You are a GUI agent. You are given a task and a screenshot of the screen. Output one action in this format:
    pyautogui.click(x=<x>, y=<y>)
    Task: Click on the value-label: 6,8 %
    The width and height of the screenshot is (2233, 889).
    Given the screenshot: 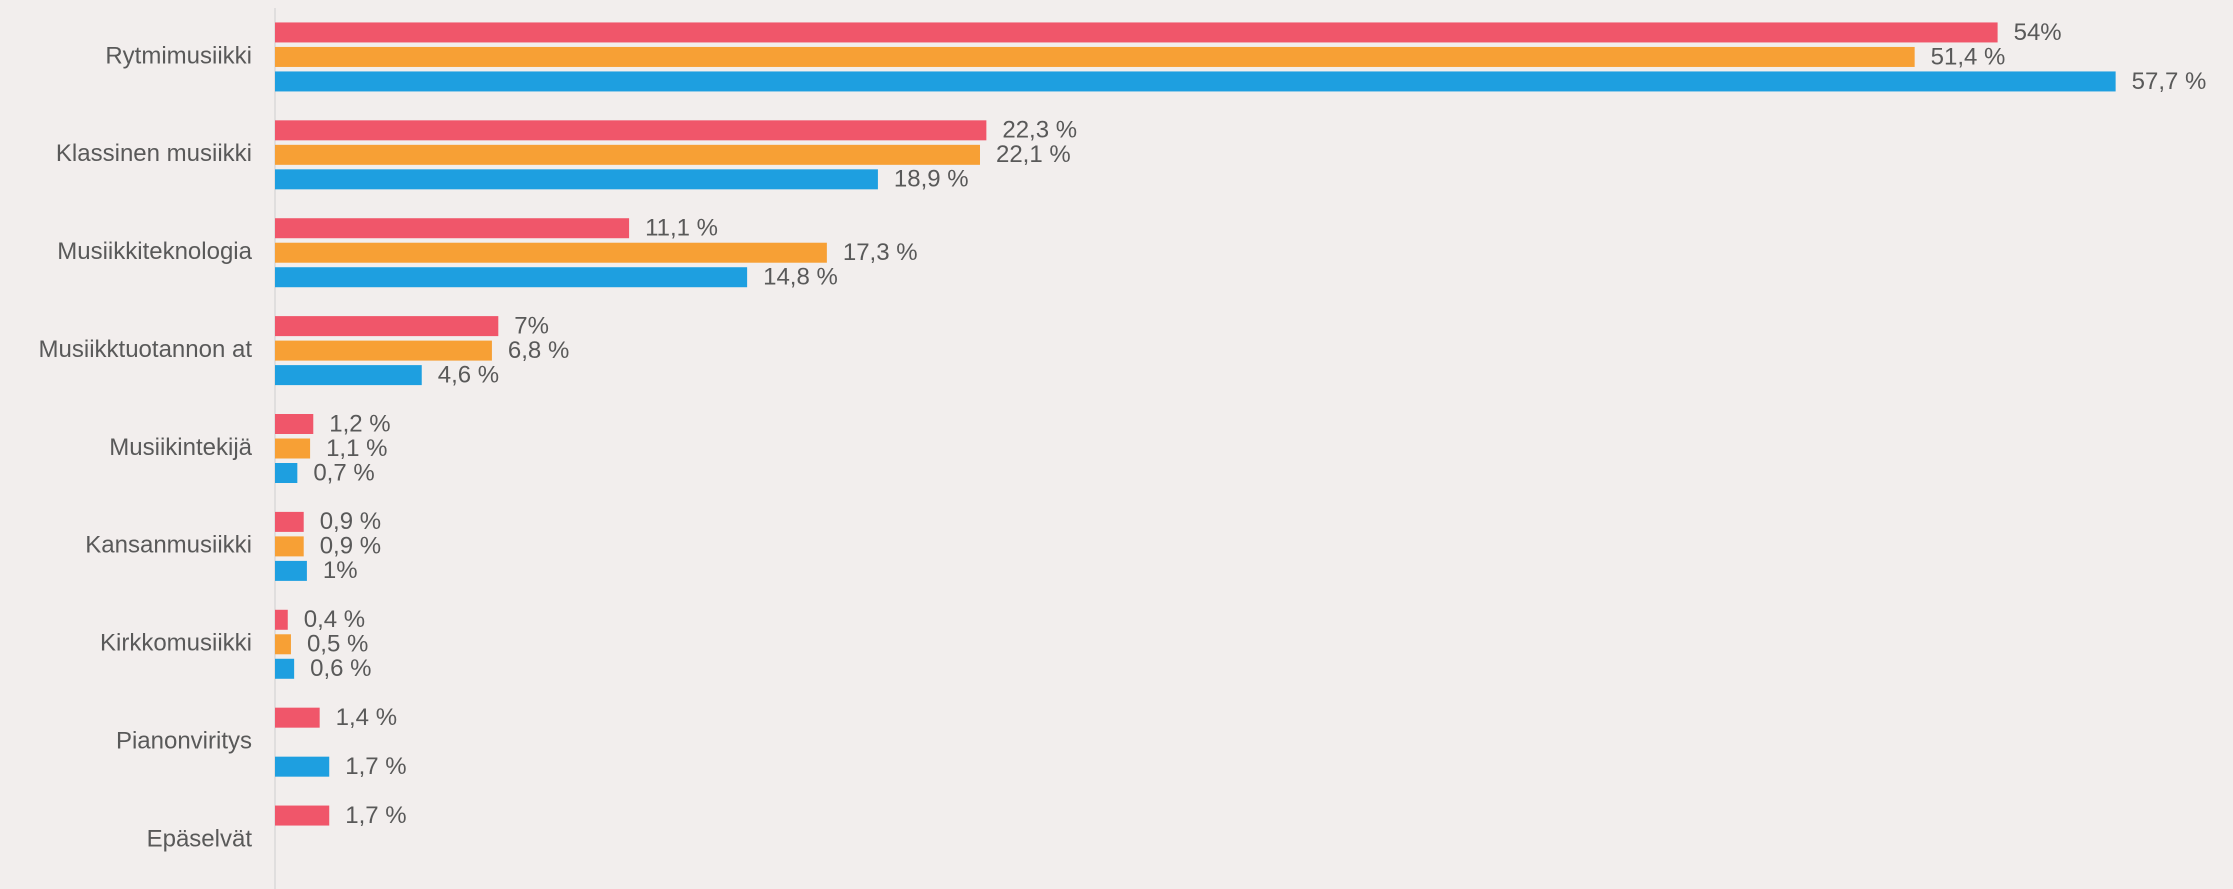 What is the action you would take?
    pyautogui.click(x=538, y=350)
    